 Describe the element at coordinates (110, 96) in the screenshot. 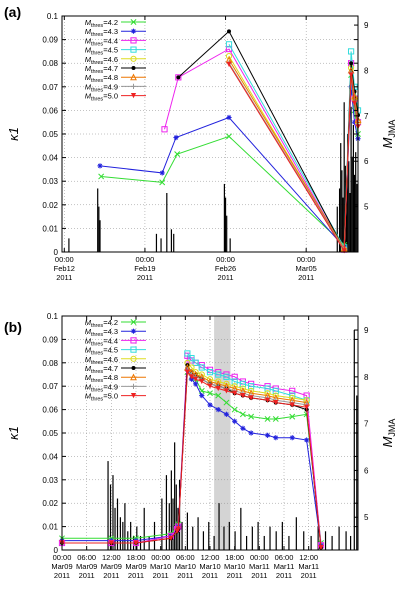

I see `legend-label-value: =5.0` at that location.